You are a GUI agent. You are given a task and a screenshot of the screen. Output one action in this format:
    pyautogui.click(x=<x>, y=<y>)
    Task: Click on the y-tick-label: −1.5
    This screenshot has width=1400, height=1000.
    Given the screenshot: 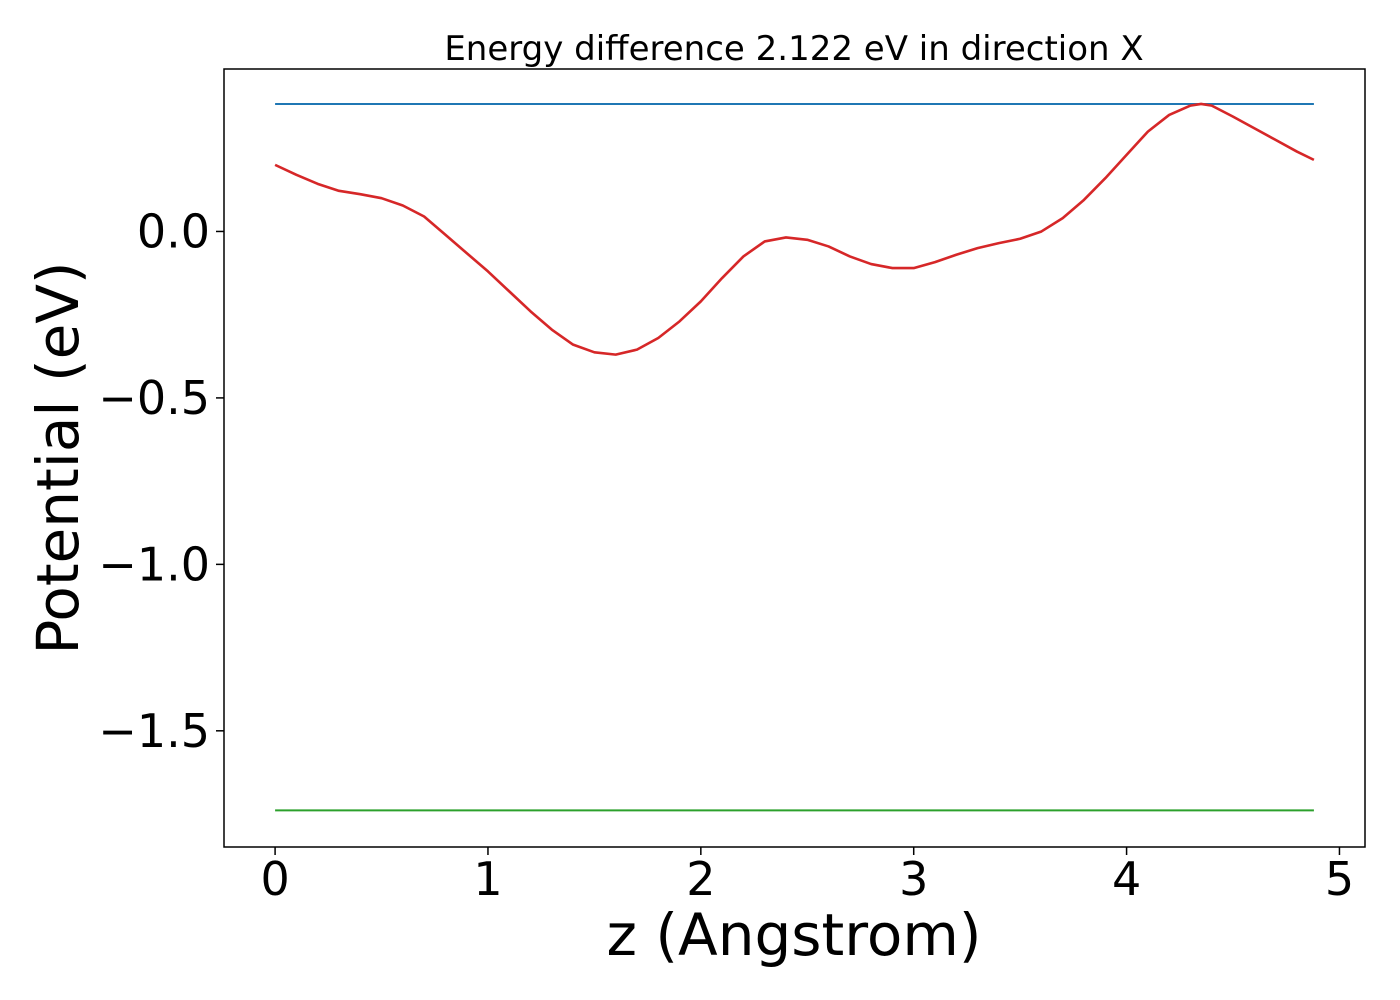 What is the action you would take?
    pyautogui.click(x=154, y=731)
    